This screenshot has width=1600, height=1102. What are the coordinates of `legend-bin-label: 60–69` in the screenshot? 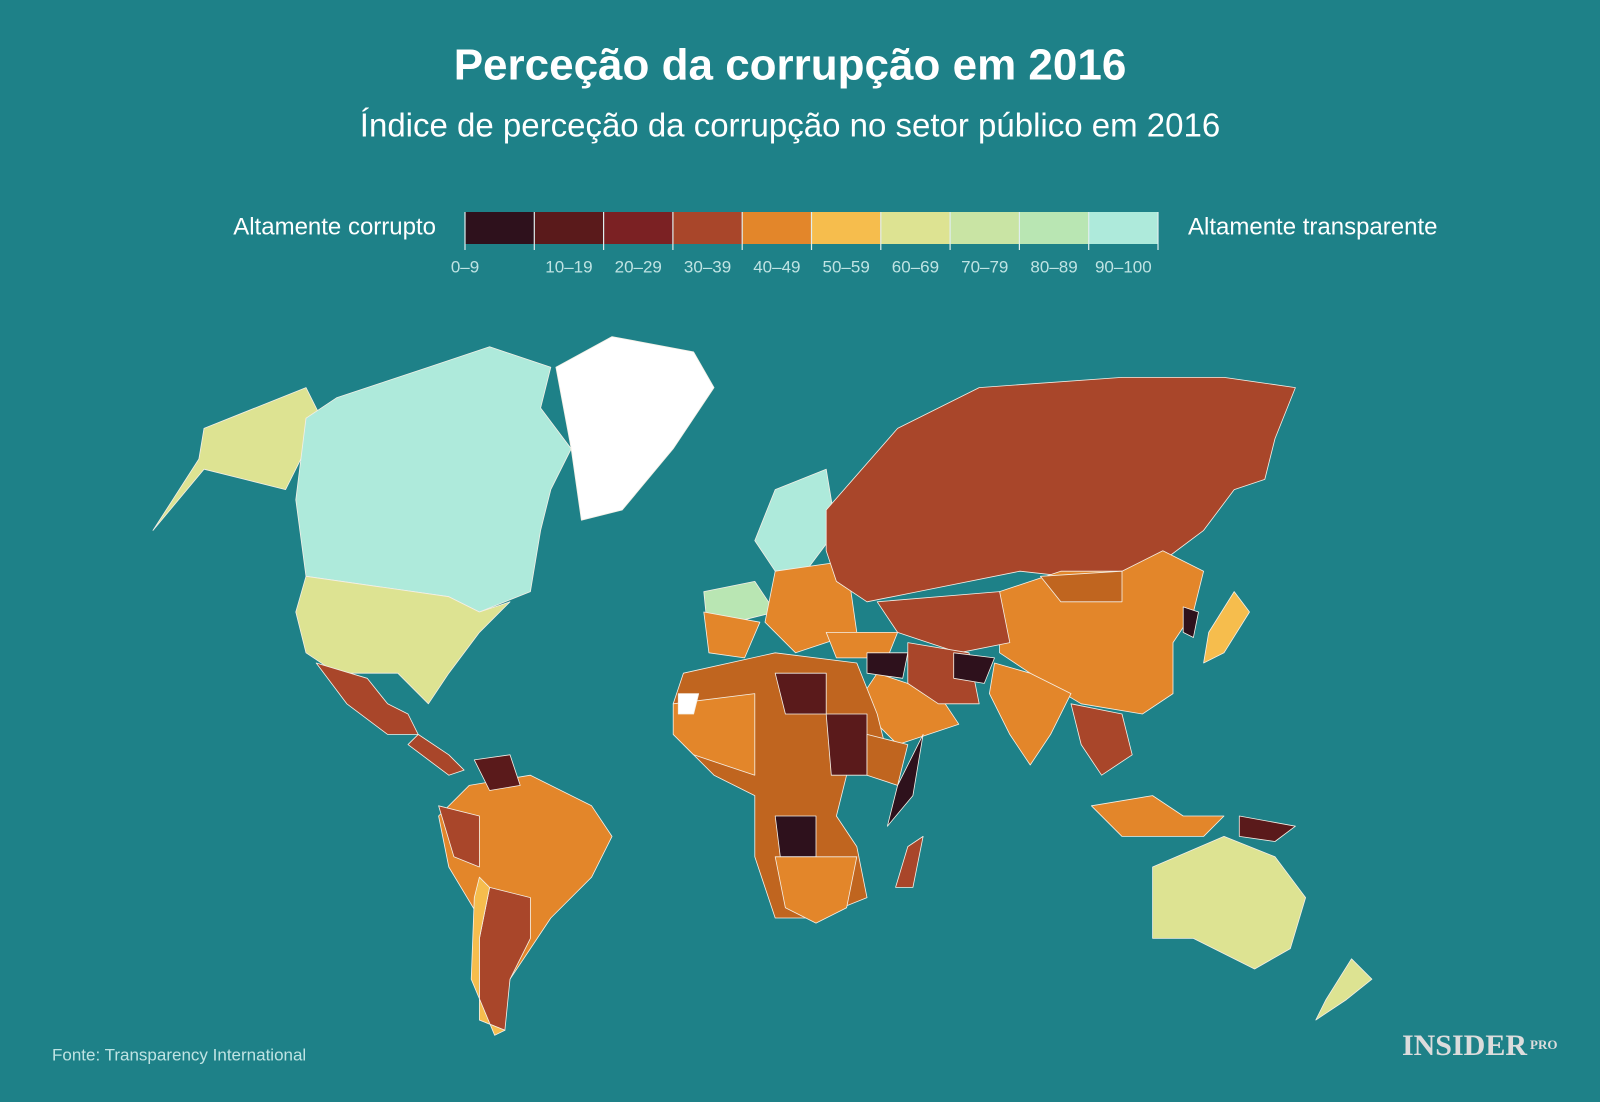 It's located at (915, 266).